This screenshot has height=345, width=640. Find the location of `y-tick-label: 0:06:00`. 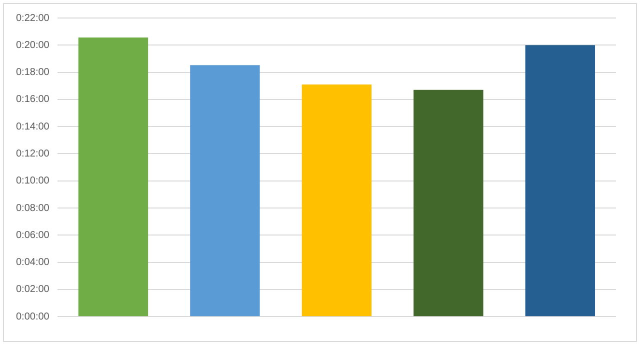

y-tick-label: 0:06:00 is located at coordinates (33, 235).